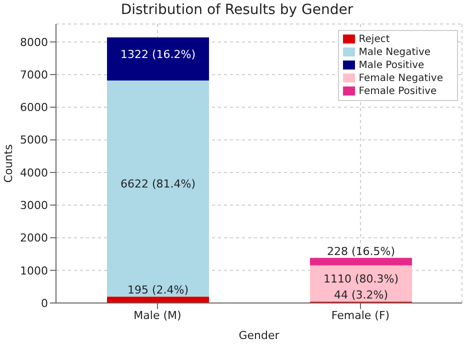  Describe the element at coordinates (158, 184) in the screenshot. I see `data-label: 6622 (81.4%)` at that location.